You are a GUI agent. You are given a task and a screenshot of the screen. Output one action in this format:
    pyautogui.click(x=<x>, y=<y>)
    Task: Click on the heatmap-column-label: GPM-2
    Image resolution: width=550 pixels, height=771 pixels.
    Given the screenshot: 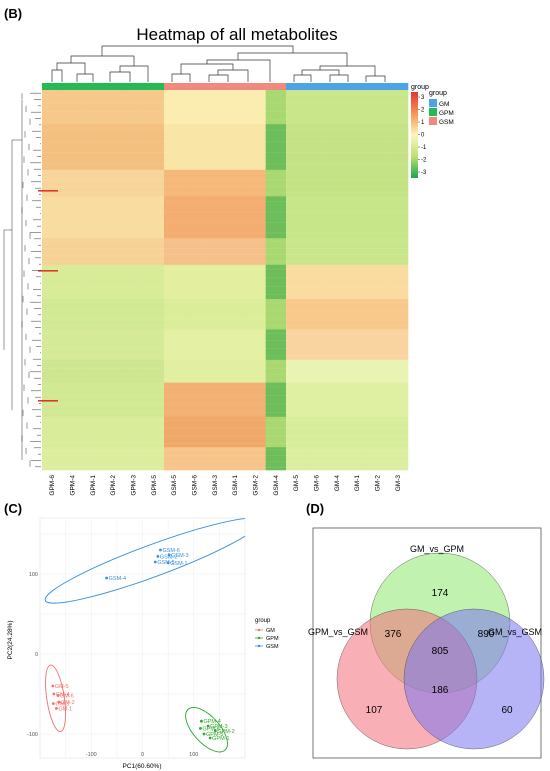 What is the action you would take?
    pyautogui.click(x=113, y=485)
    